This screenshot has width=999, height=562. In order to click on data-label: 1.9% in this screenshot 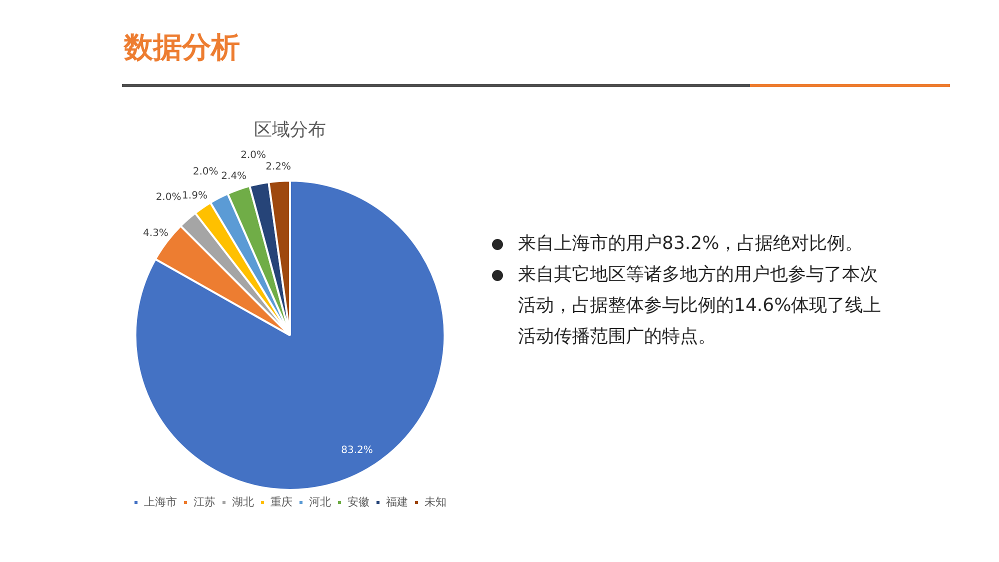, I will do `click(195, 196)`.